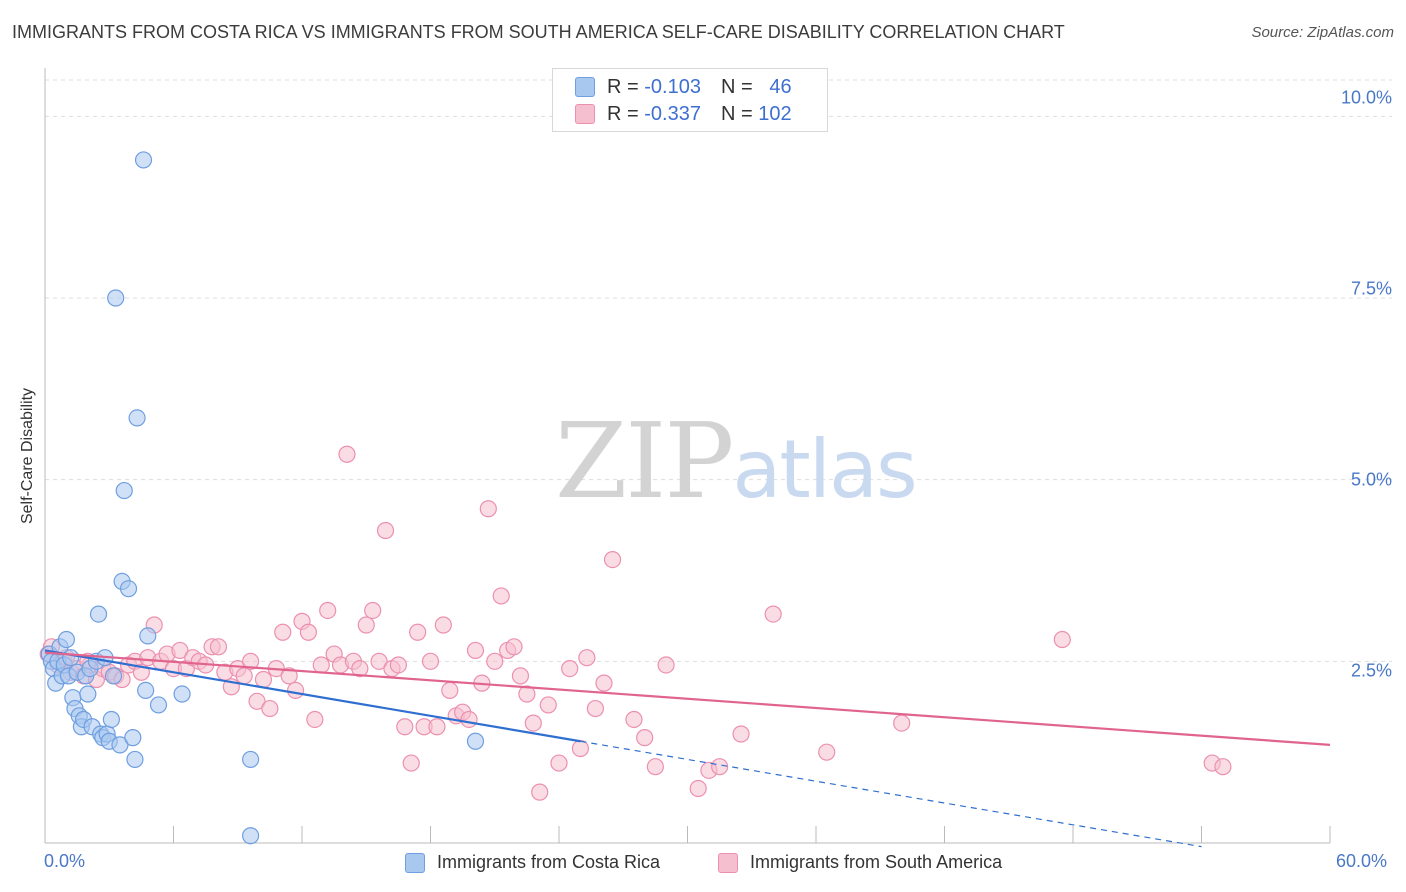  Describe the element at coordinates (1371, 288) in the screenshot. I see `y-tick-label-7-5: 7.5%` at that location.